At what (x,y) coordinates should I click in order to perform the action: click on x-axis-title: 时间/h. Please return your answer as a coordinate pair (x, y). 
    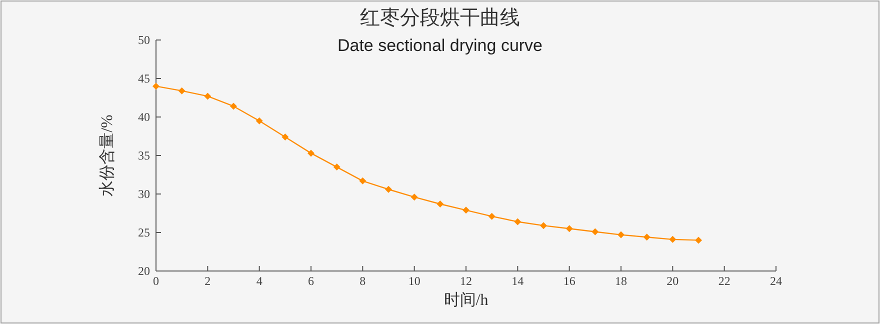
    Looking at the image, I should click on (466, 300).